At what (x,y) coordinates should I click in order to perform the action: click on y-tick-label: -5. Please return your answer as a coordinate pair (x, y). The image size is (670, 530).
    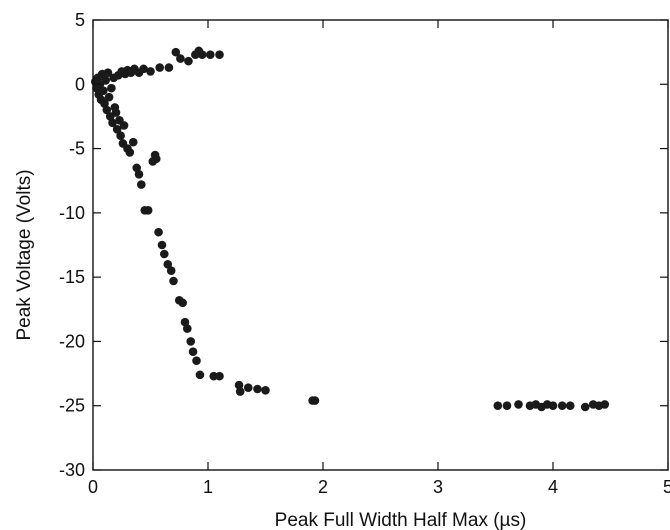
    Looking at the image, I should click on (77, 149).